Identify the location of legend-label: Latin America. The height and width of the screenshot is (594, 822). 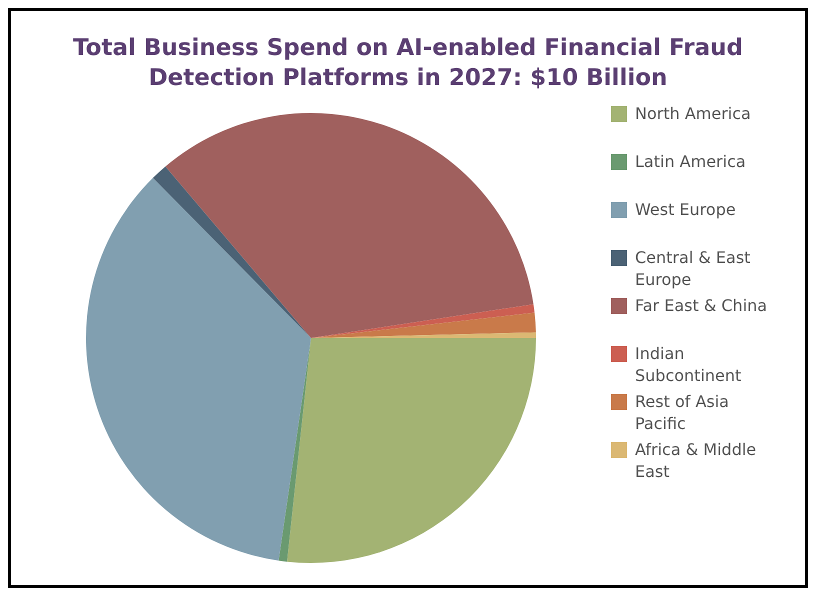
(690, 162).